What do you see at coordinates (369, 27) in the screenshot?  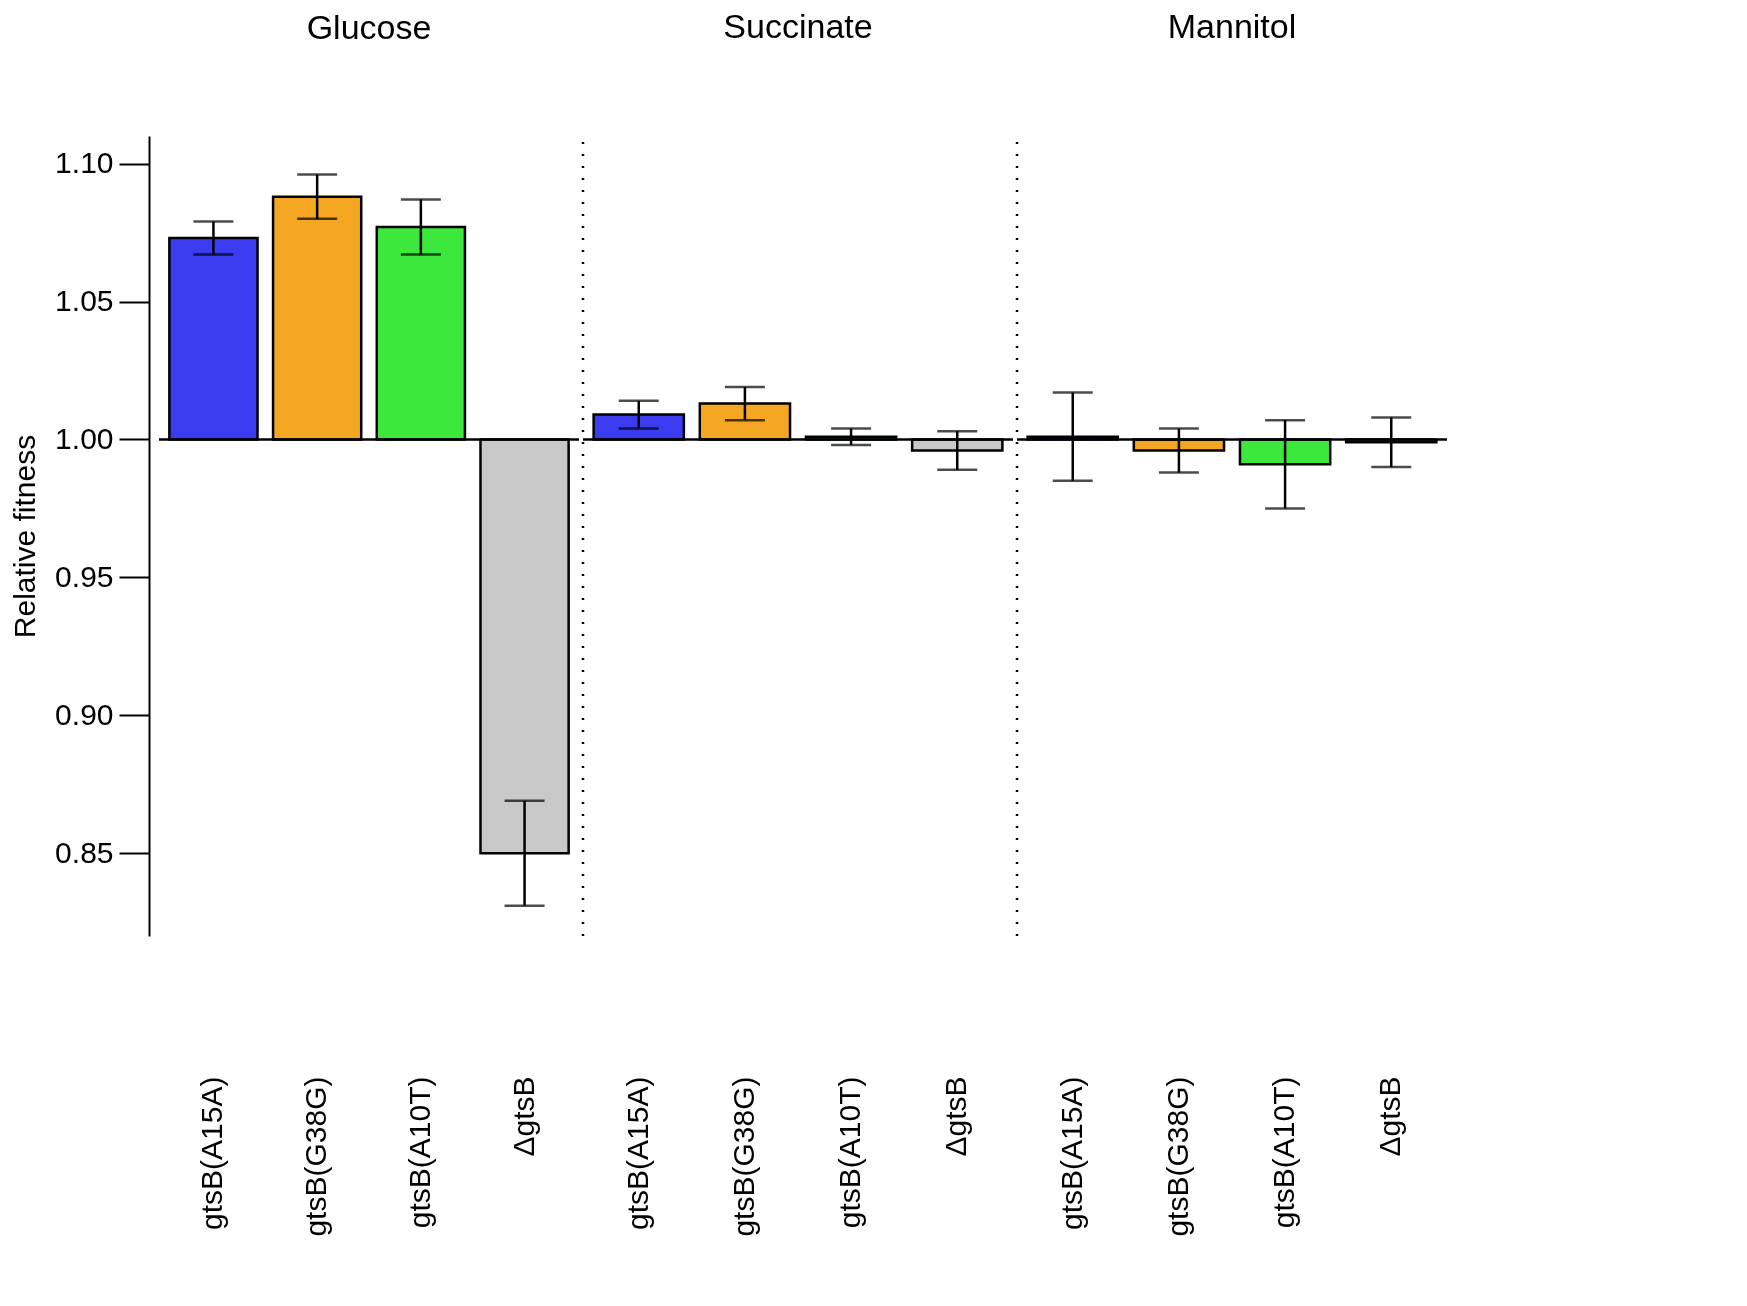 I see `chart-title: Glucose` at bounding box center [369, 27].